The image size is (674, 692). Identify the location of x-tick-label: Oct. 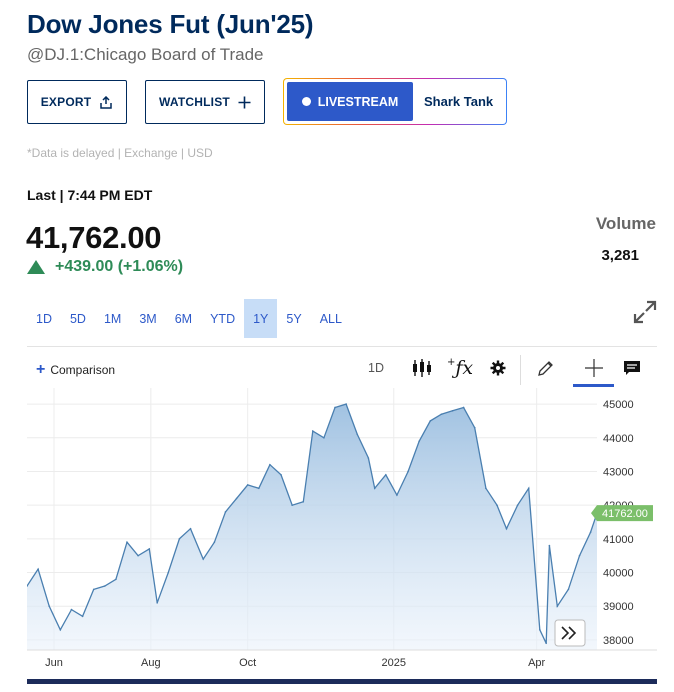
(247, 663).